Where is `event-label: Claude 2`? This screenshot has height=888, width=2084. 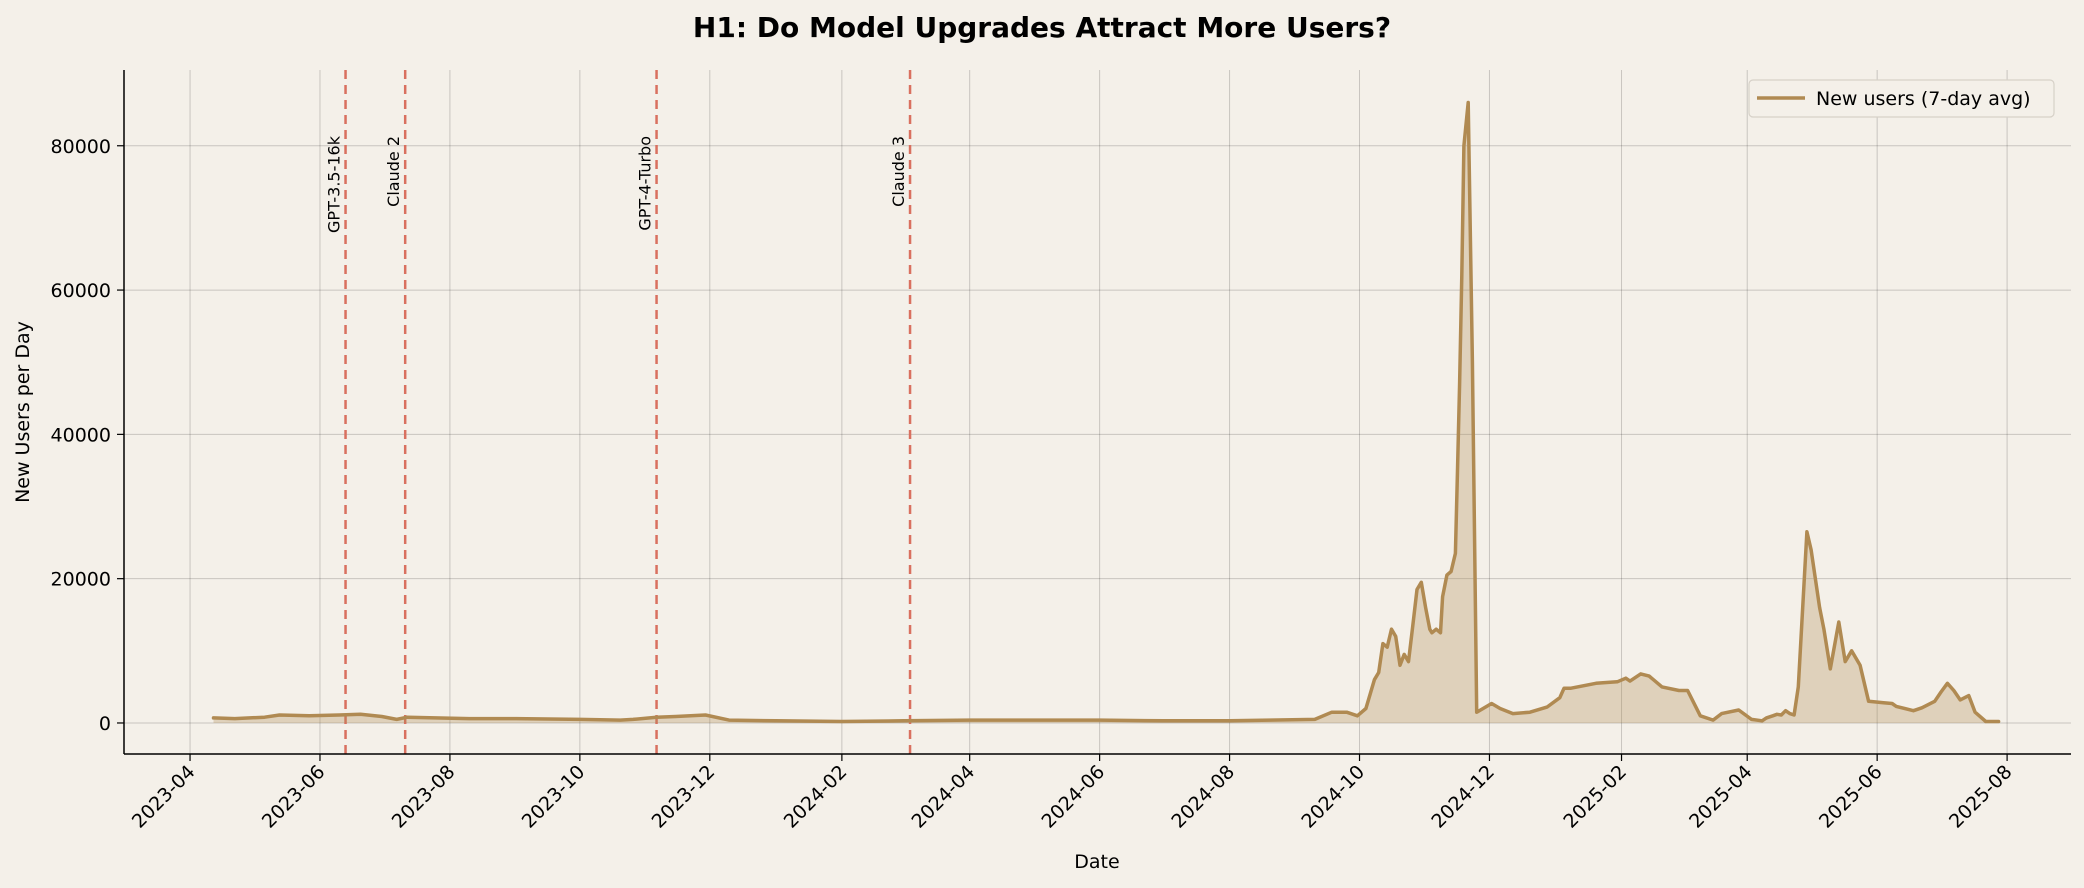 event-label: Claude 2 is located at coordinates (393, 171).